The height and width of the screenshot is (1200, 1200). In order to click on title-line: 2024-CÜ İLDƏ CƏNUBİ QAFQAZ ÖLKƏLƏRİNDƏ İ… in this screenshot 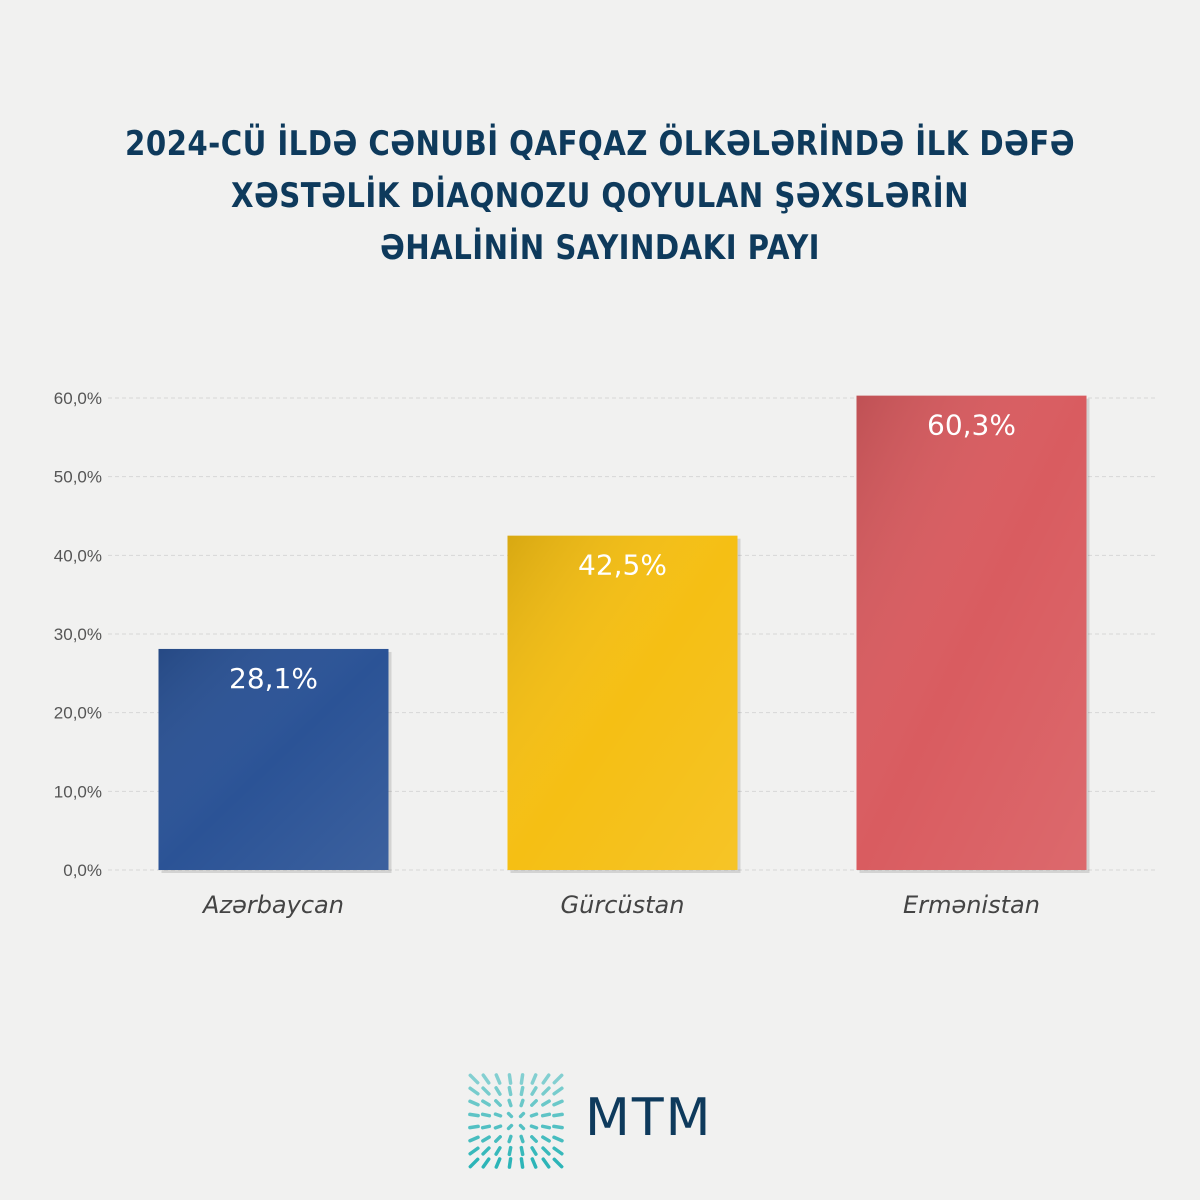, I will do `click(600, 144)`.